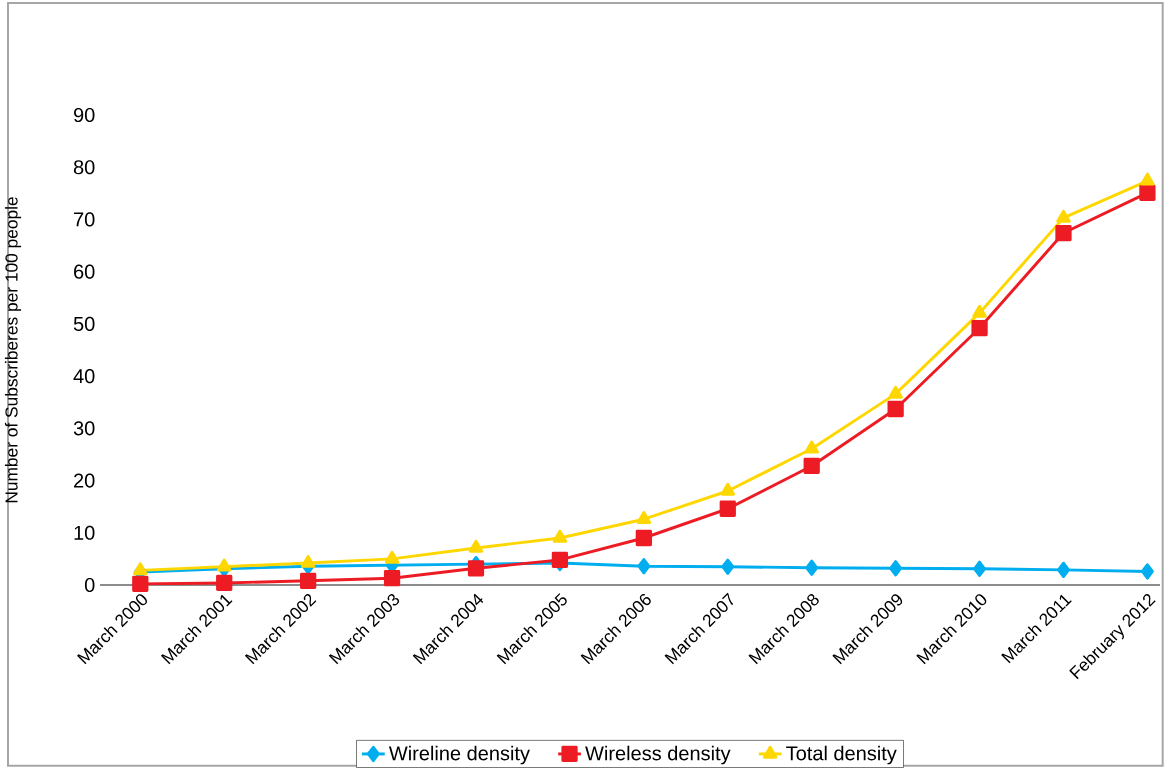 The height and width of the screenshot is (771, 1167). I want to click on y-tick-label: 50, so click(84, 323).